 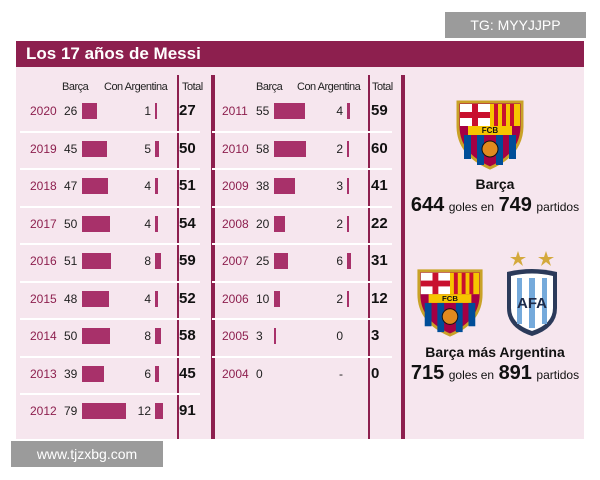 I want to click on left-argentina-bar-2020, so click(x=156, y=111).